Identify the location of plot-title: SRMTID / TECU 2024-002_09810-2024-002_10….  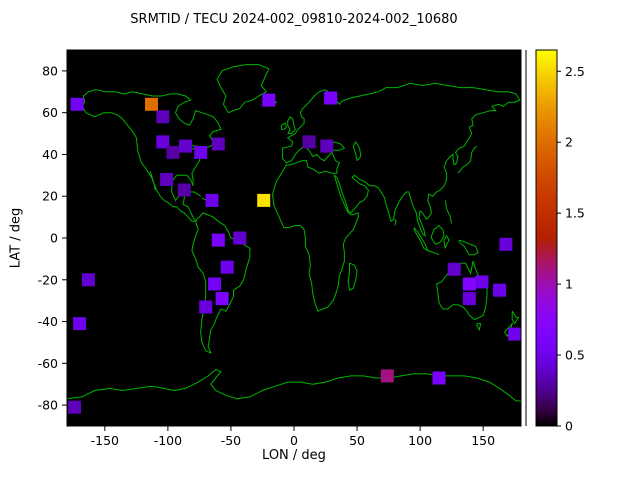
(294, 19).